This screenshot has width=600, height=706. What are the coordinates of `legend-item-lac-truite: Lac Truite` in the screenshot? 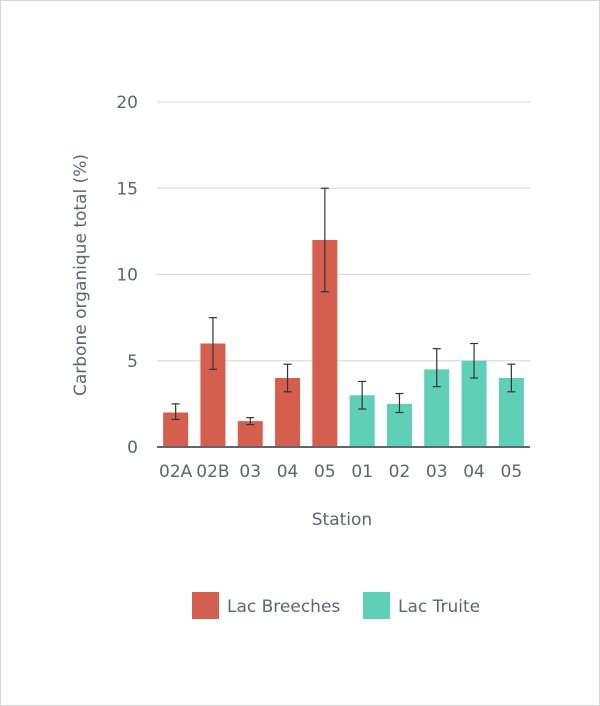 It's located at (421, 605).